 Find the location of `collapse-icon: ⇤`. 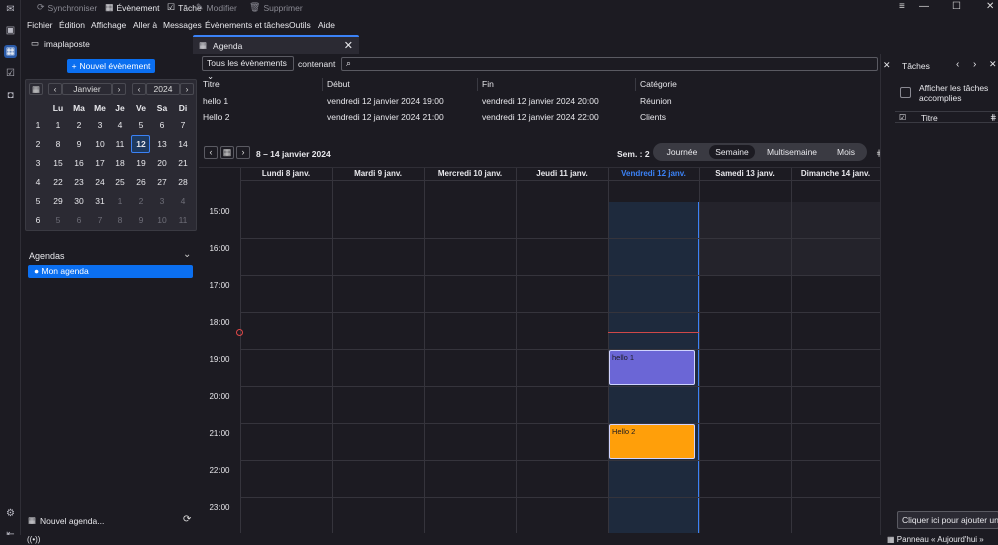

collapse-icon: ⇤ is located at coordinates (10, 534).